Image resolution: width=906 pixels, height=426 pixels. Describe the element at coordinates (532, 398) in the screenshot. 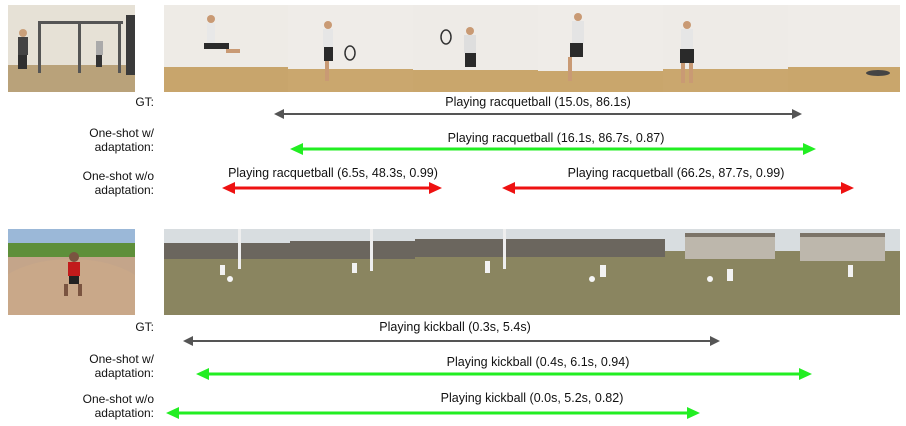

I see `segment-label: Playing kickball (0.0s, 5.2s, 0.82)` at that location.